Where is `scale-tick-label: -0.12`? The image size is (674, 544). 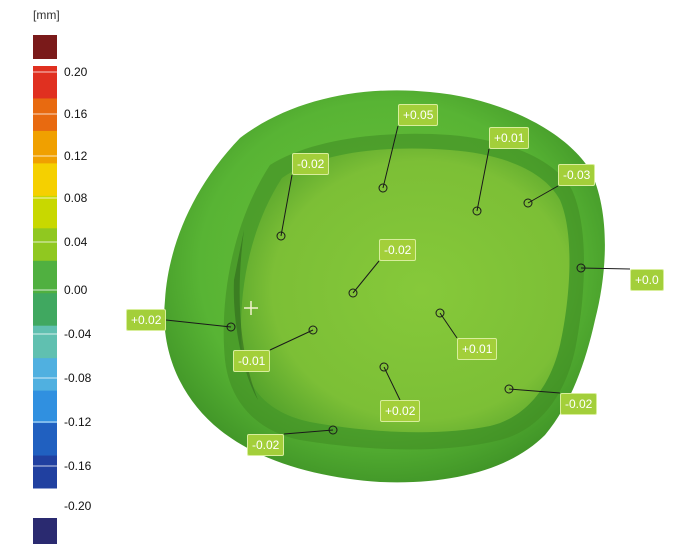
scale-tick-label: -0.12 is located at coordinates (78, 422).